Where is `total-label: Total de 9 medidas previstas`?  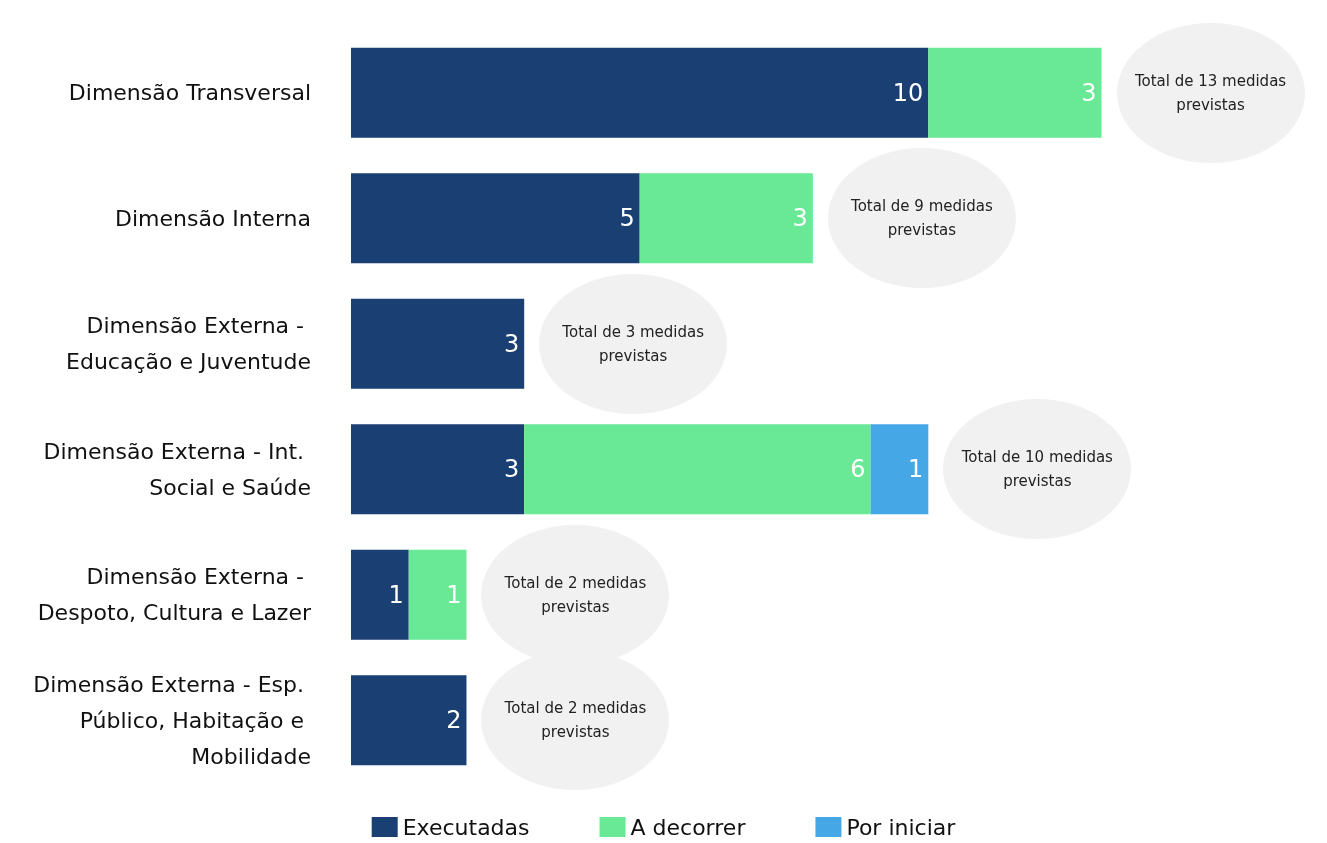 total-label: Total de 9 medidas previstas is located at coordinates (922, 219).